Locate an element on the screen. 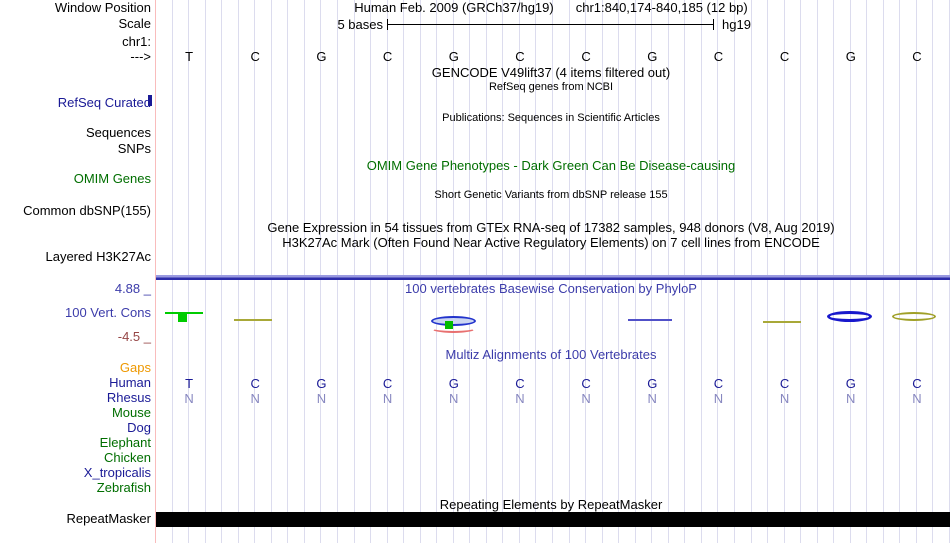 The height and width of the screenshot is (543, 950). species-label-zebrafish: Zebrafish is located at coordinates (123, 487).